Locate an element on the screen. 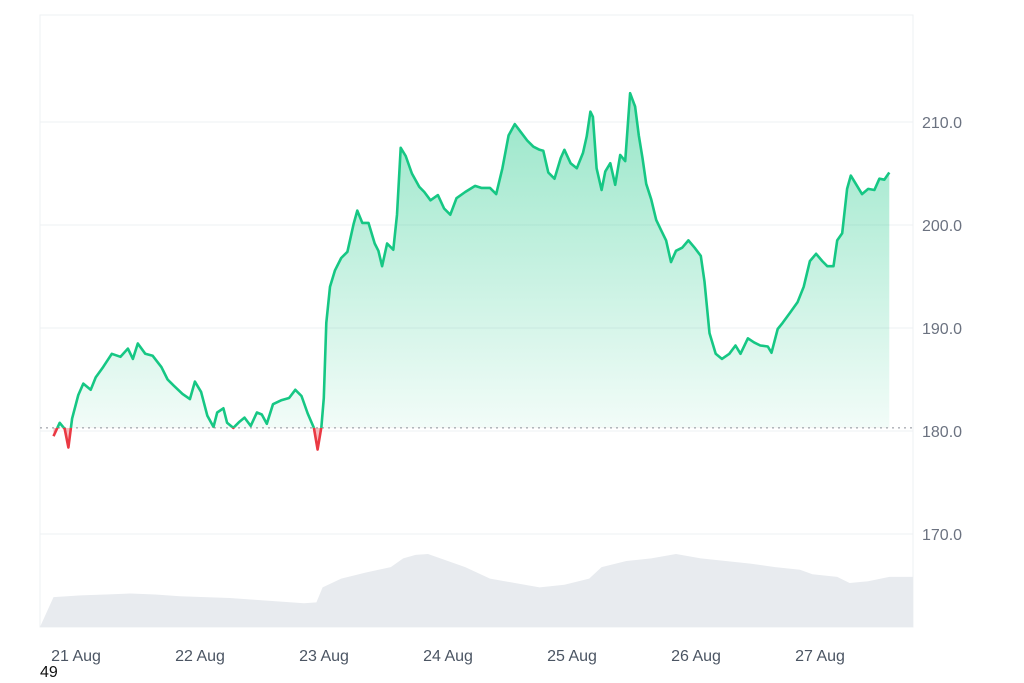 This screenshot has width=1024, height=683. x-tick-label: 23 Aug is located at coordinates (324, 656).